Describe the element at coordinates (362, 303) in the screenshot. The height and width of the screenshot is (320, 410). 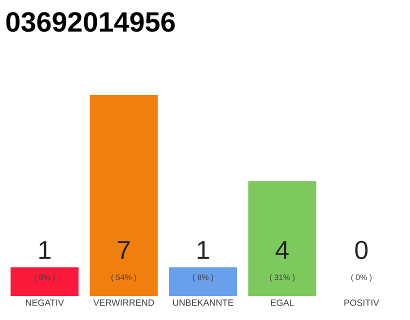
I see `x-tick-label: POSITIV` at that location.